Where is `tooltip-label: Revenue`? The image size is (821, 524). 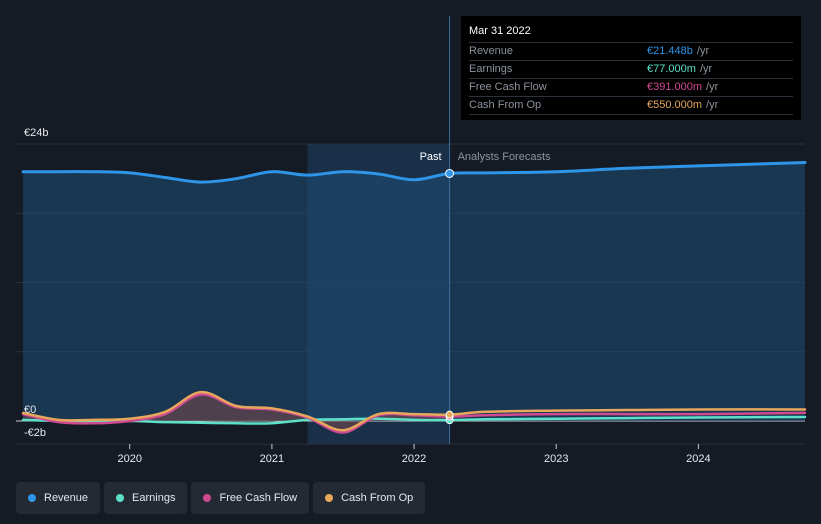
tooltip-label: Revenue is located at coordinates (491, 51).